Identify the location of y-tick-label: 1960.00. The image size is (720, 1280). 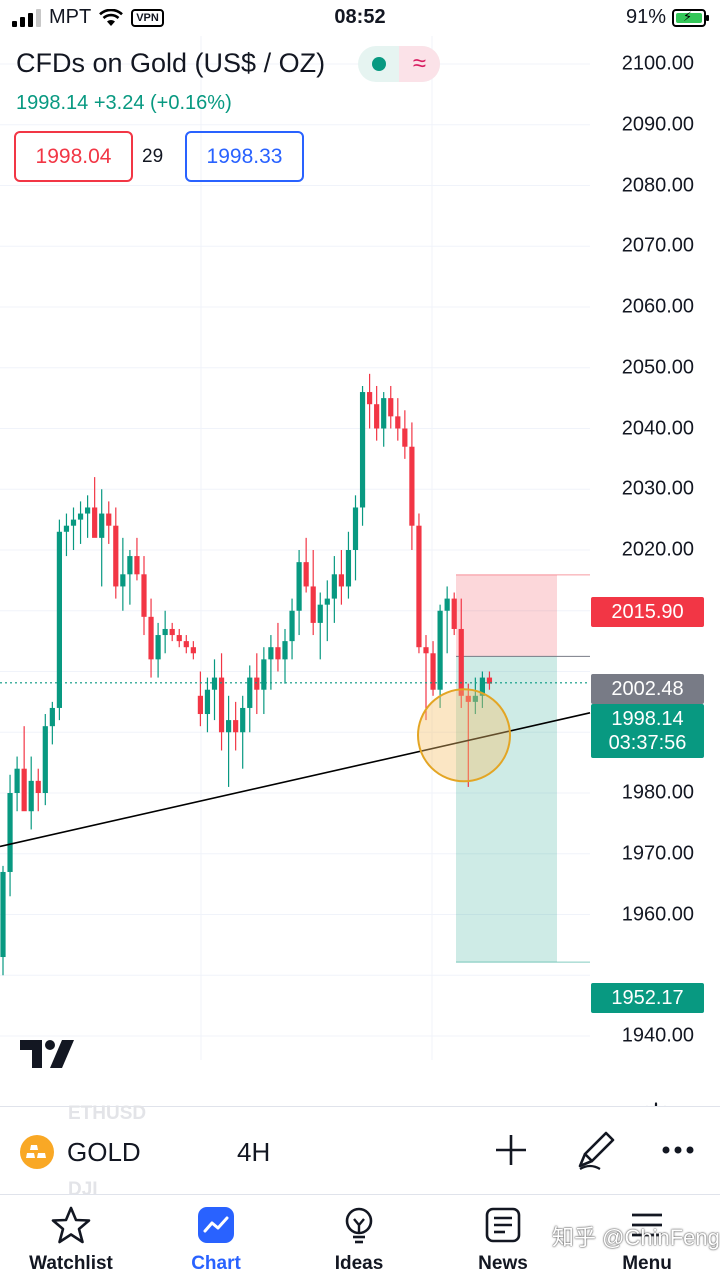
(657, 914).